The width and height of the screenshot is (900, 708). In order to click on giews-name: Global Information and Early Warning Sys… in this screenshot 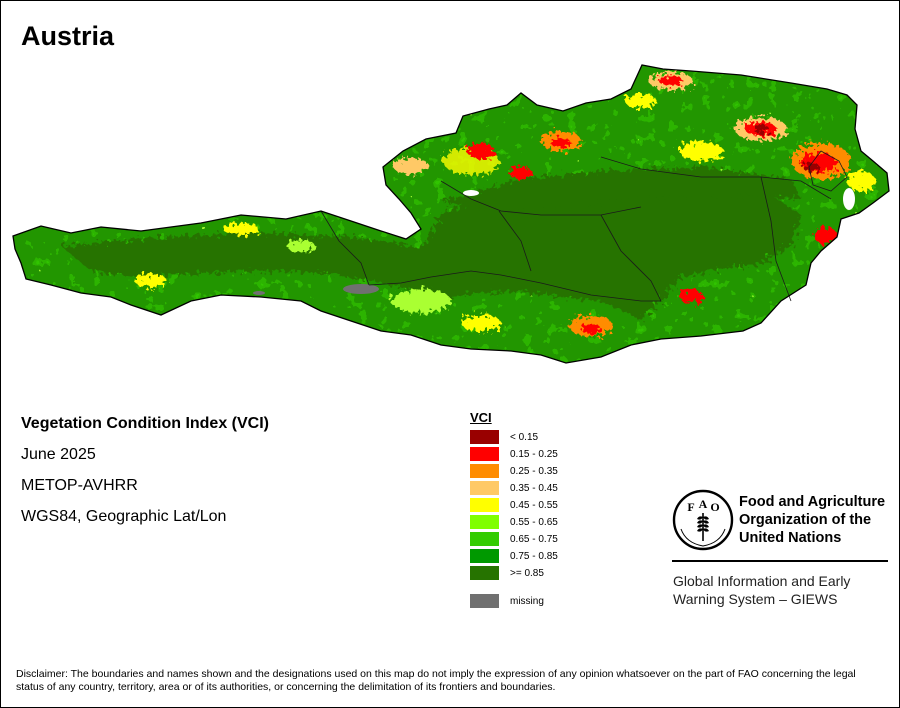, I will do `click(761, 590)`.